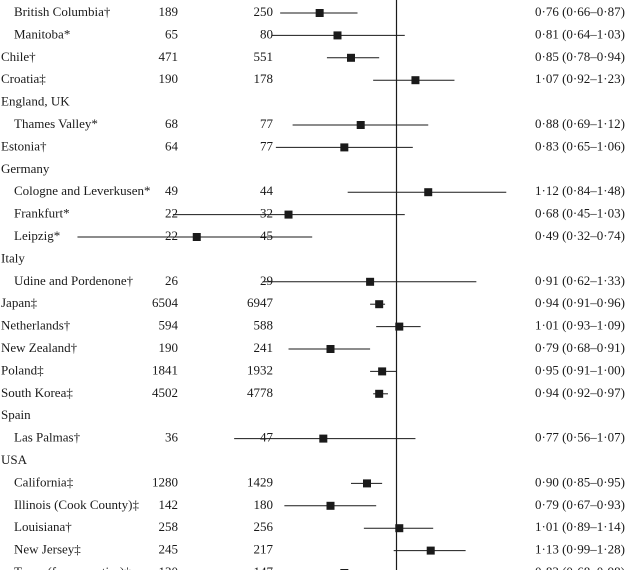 This screenshot has height=570, width=644. I want to click on row-label: Estonia†, so click(24, 145).